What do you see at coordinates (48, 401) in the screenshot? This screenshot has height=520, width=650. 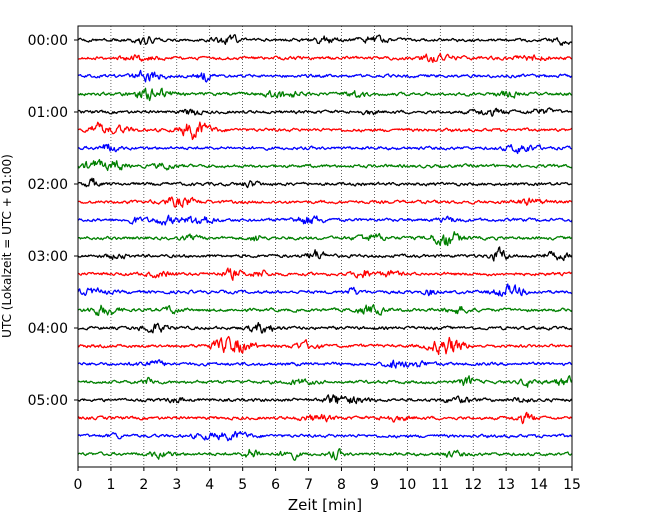 I see `y-tick-label: 05:00` at bounding box center [48, 401].